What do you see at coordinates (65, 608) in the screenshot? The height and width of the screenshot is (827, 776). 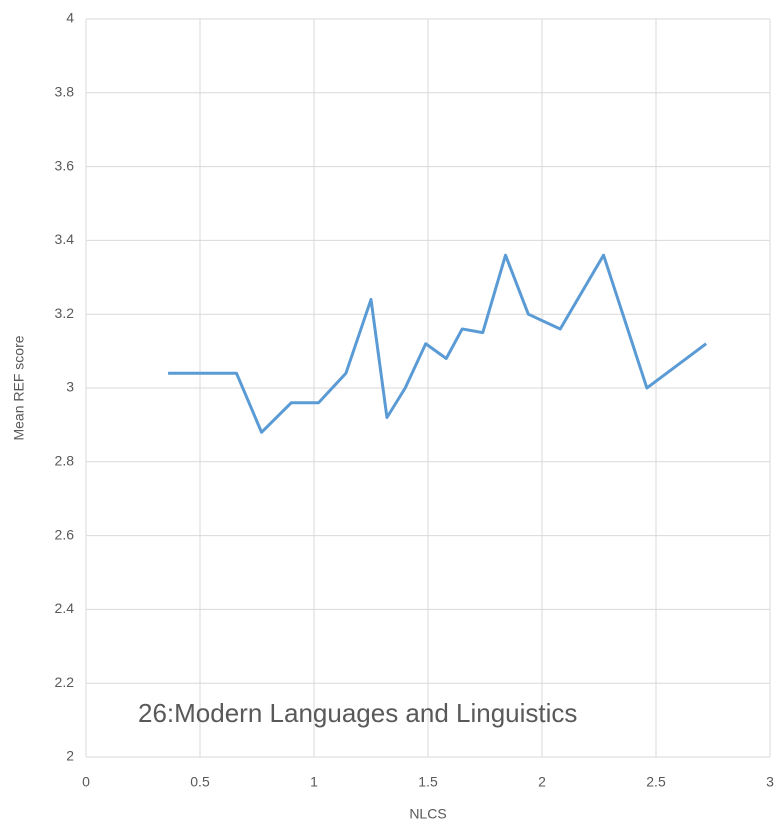 I see `y-tick-label: 2.4` at bounding box center [65, 608].